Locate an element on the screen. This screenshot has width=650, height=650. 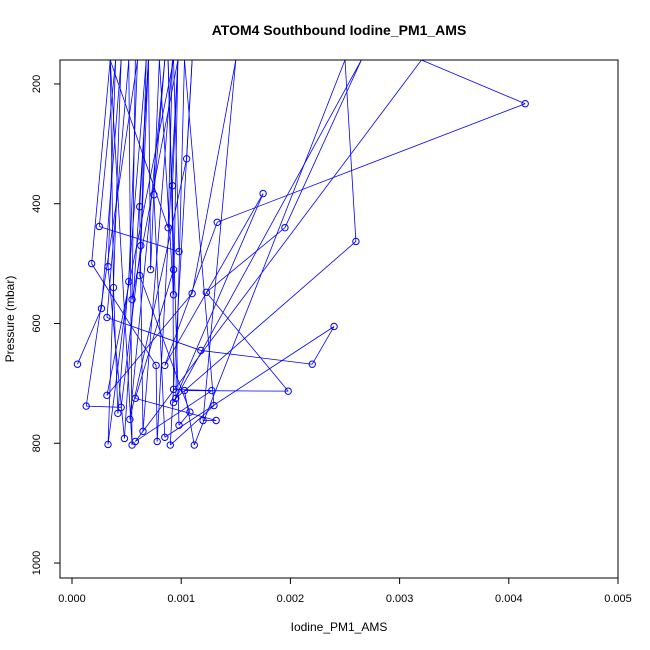
y-tick-label: 400 is located at coordinates (37, 204).